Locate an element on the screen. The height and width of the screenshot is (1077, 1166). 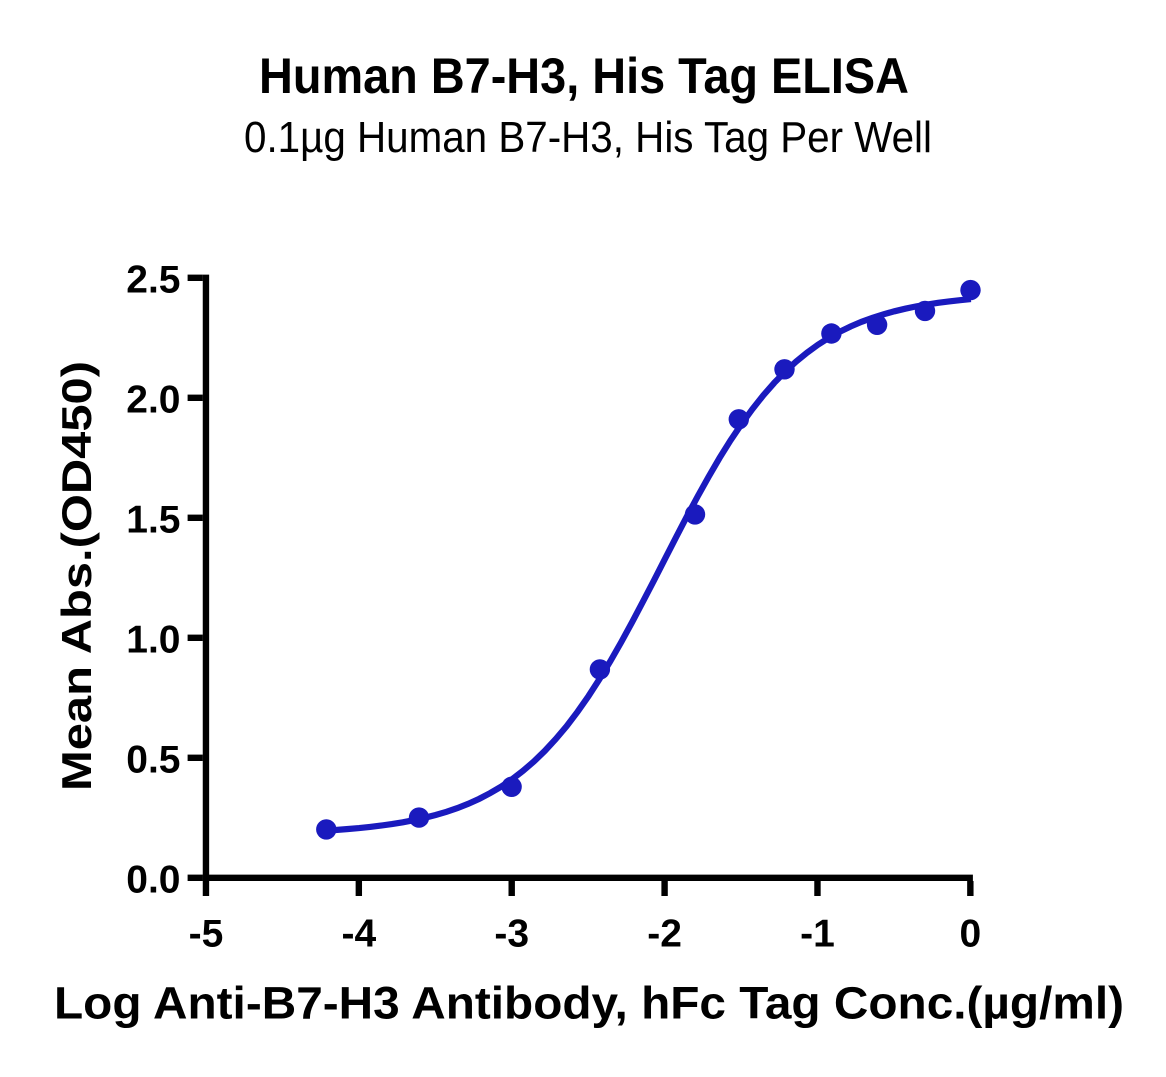
svg-text: -1 is located at coordinates (817, 934).